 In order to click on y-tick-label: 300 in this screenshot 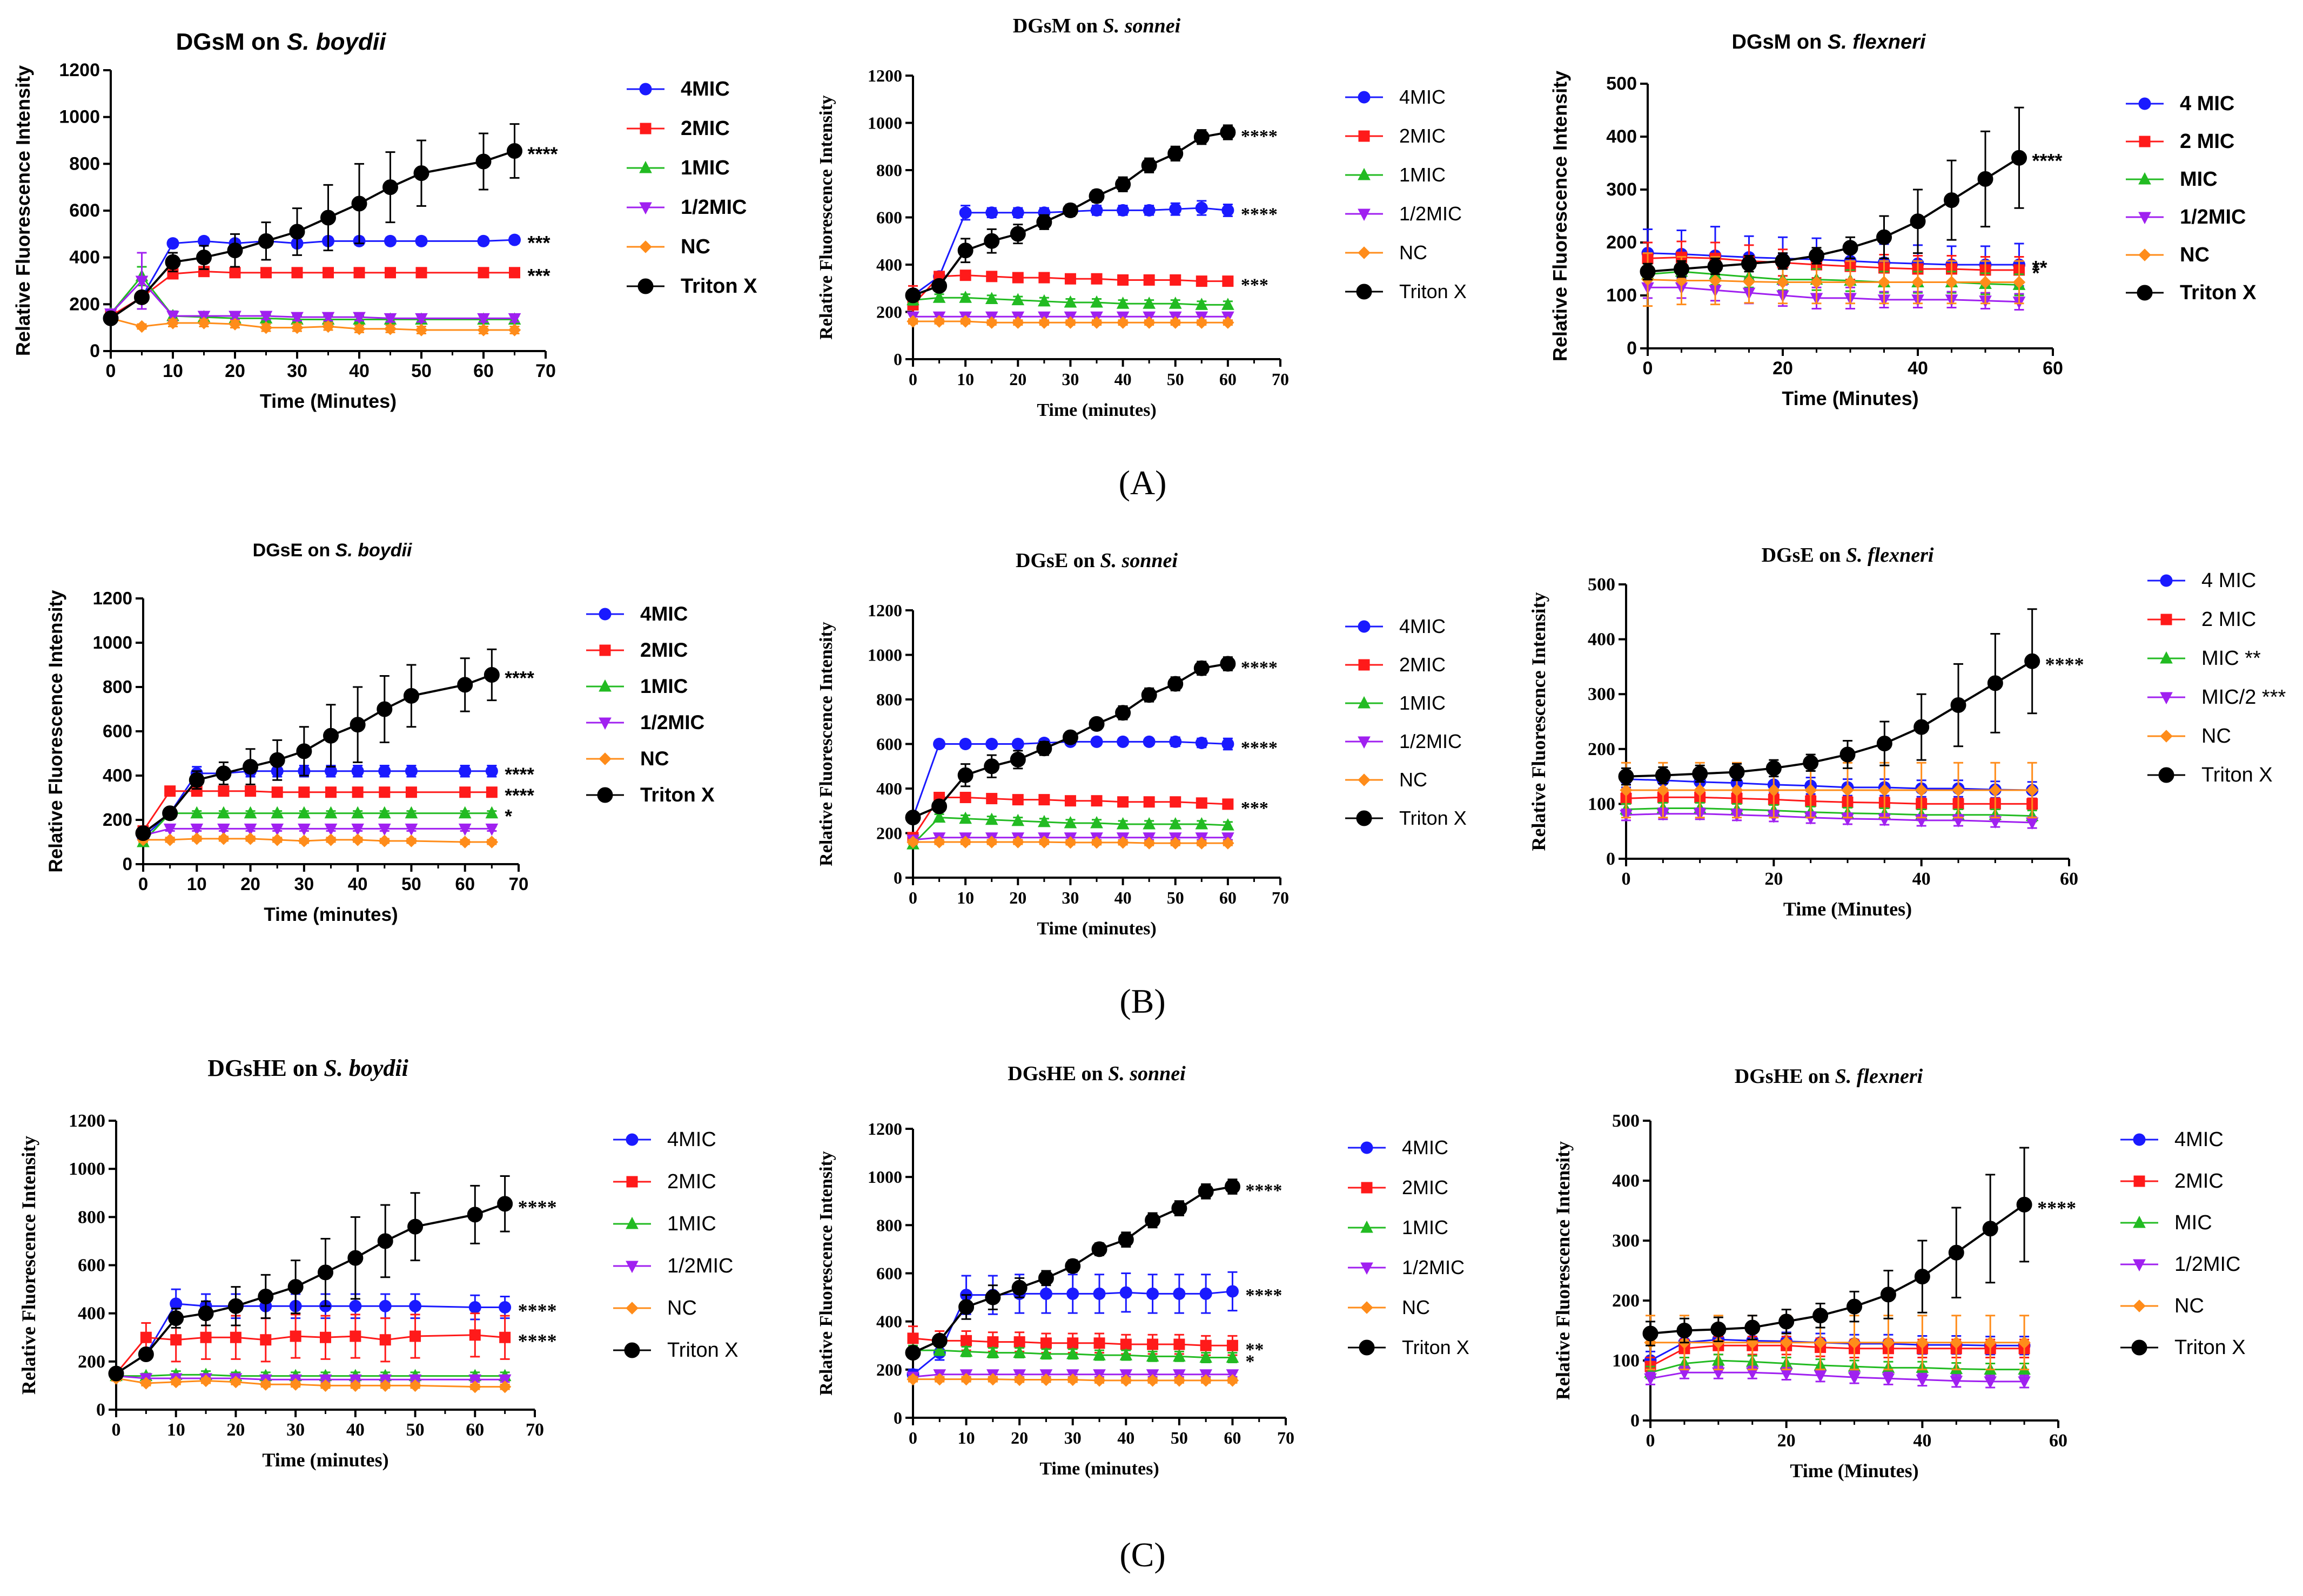, I will do `click(1626, 1241)`.